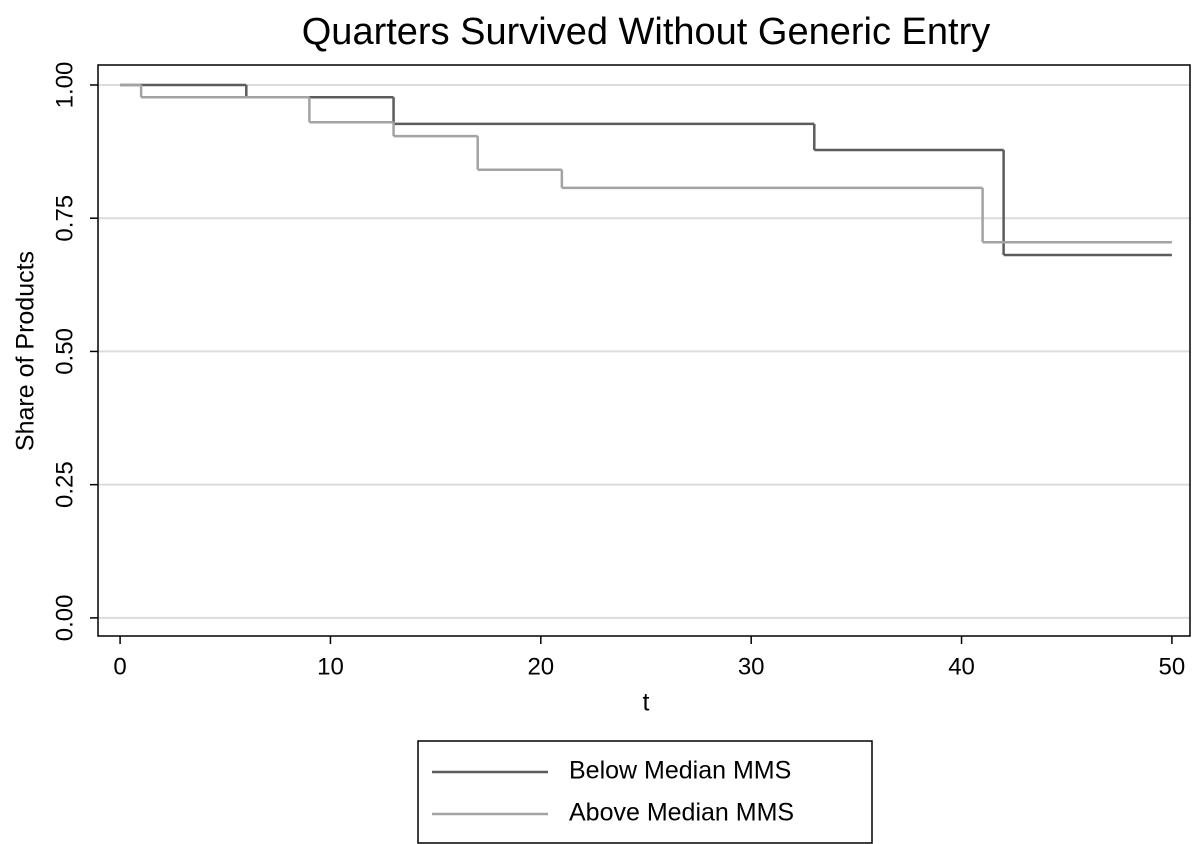 This screenshot has height=844, width=1194. Describe the element at coordinates (64, 85) in the screenshot. I see `y-tick-label: 1.00` at that location.